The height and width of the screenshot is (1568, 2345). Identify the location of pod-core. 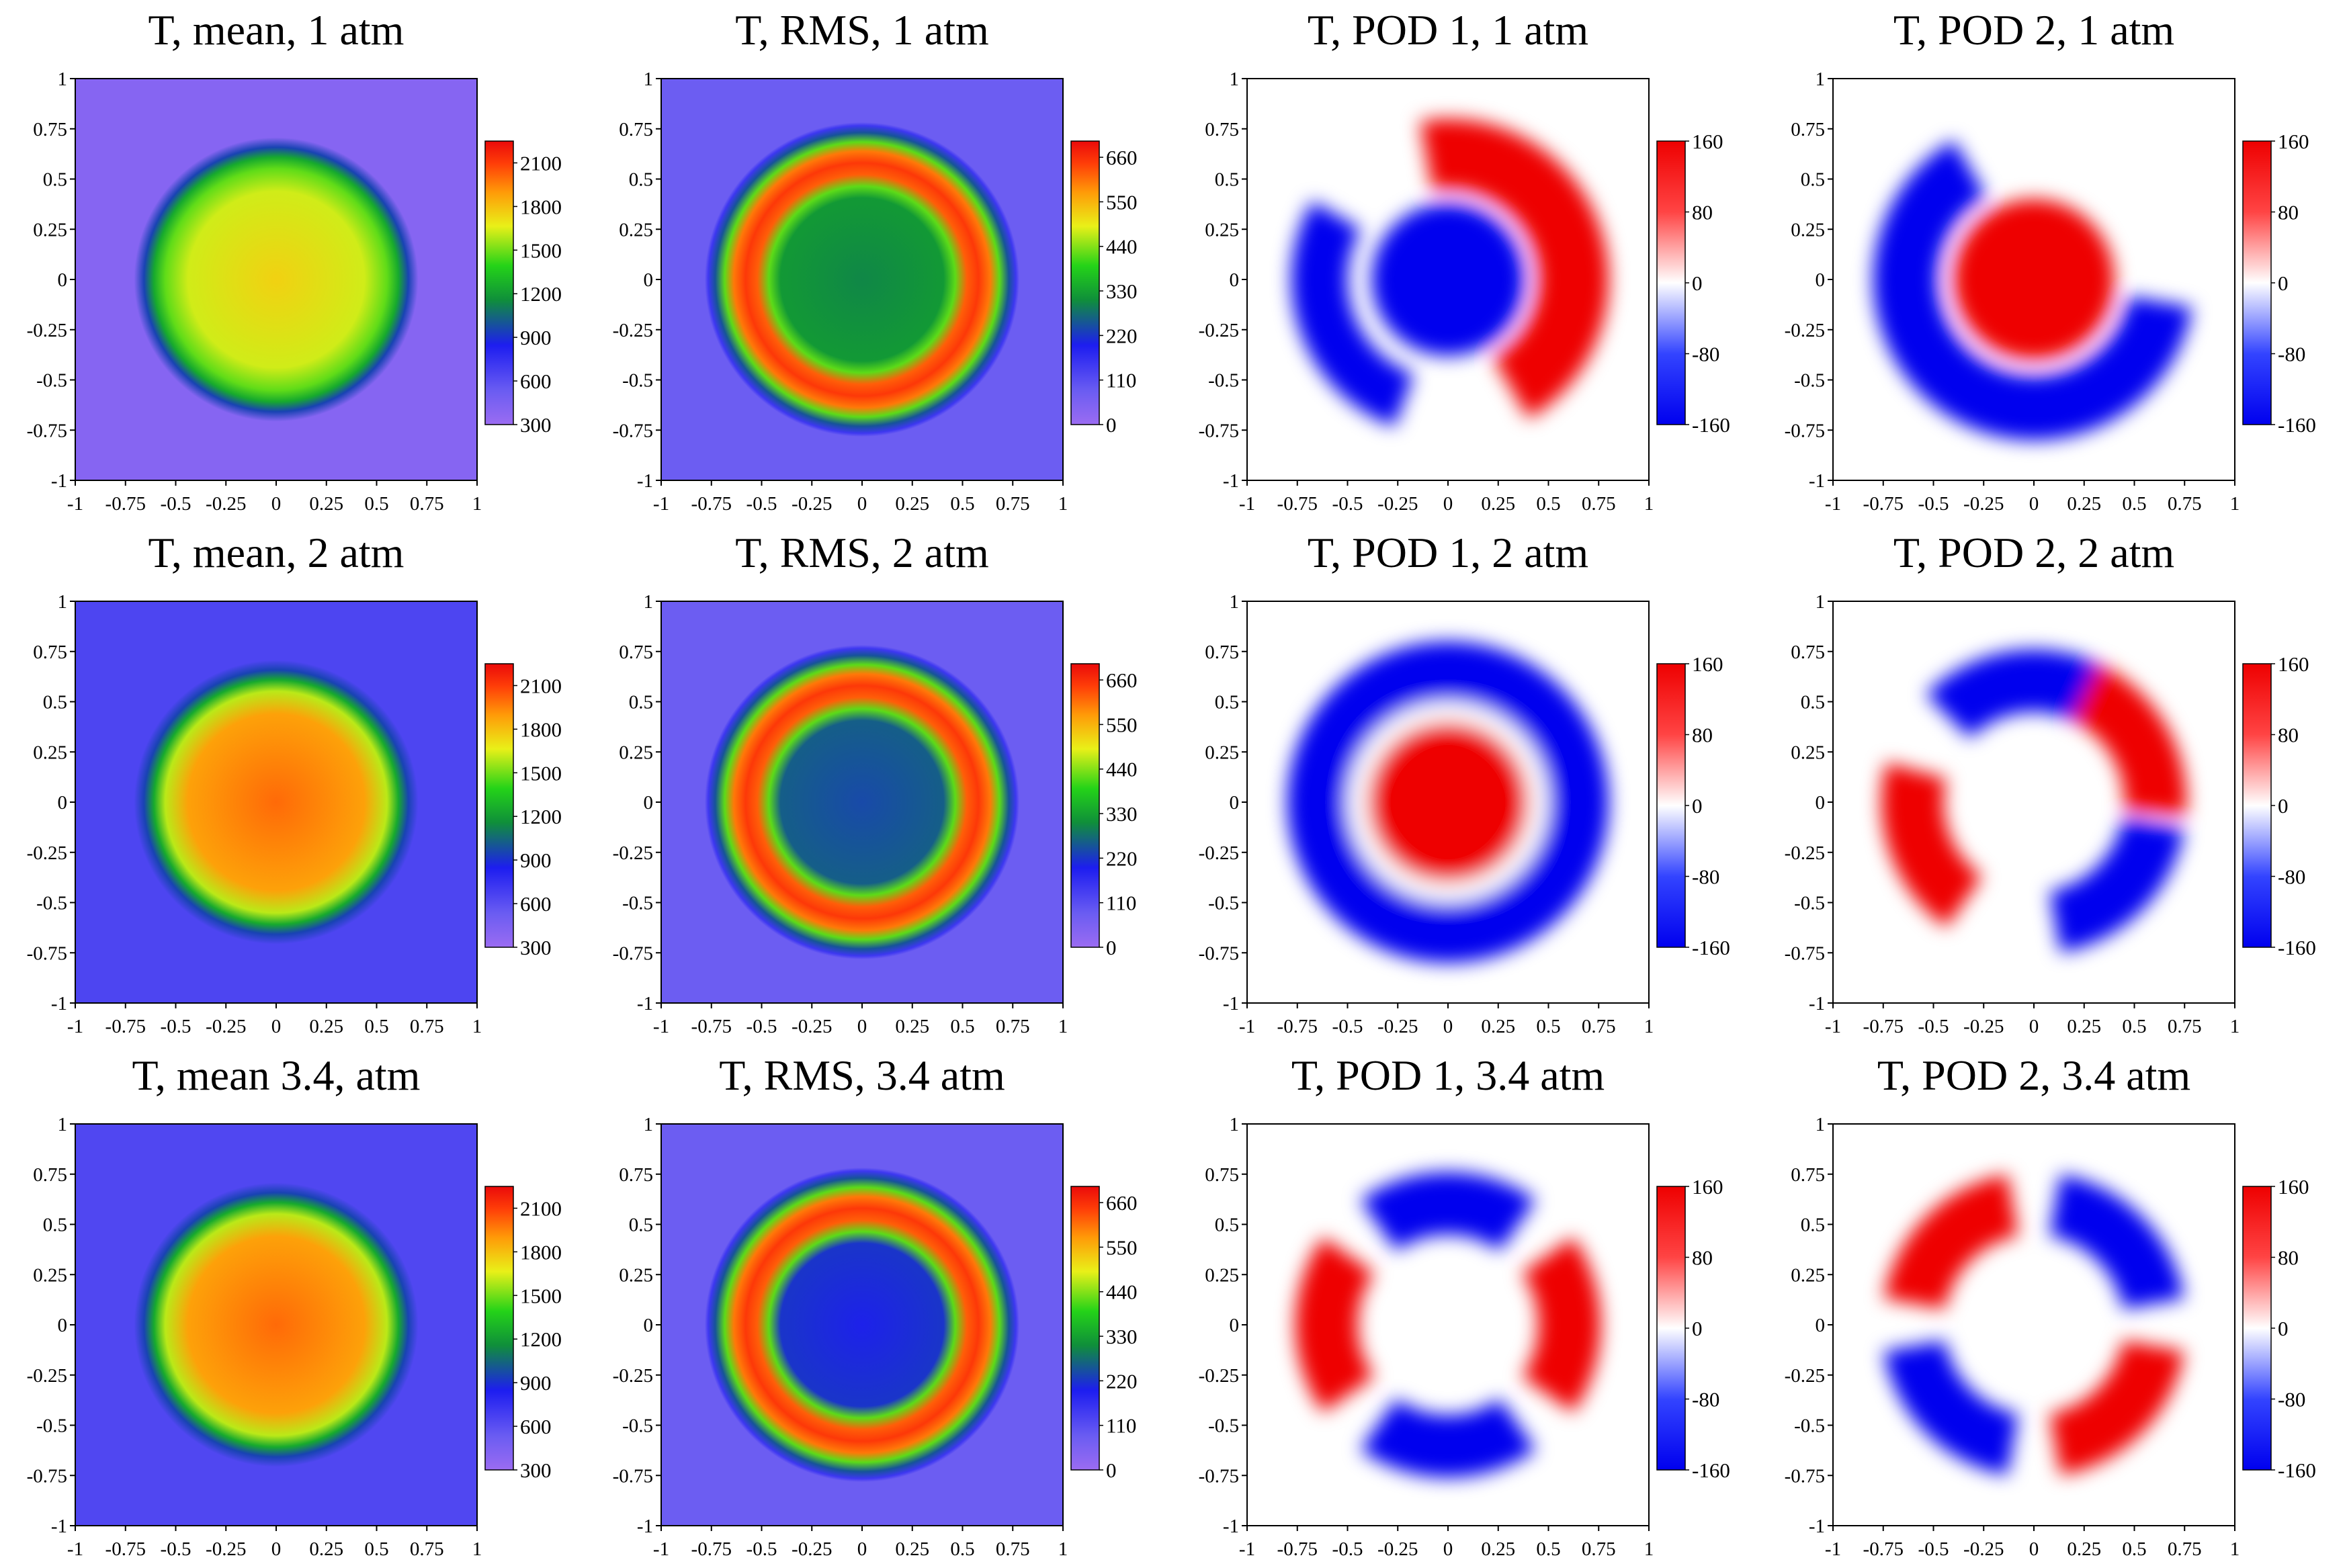
(1448, 279).